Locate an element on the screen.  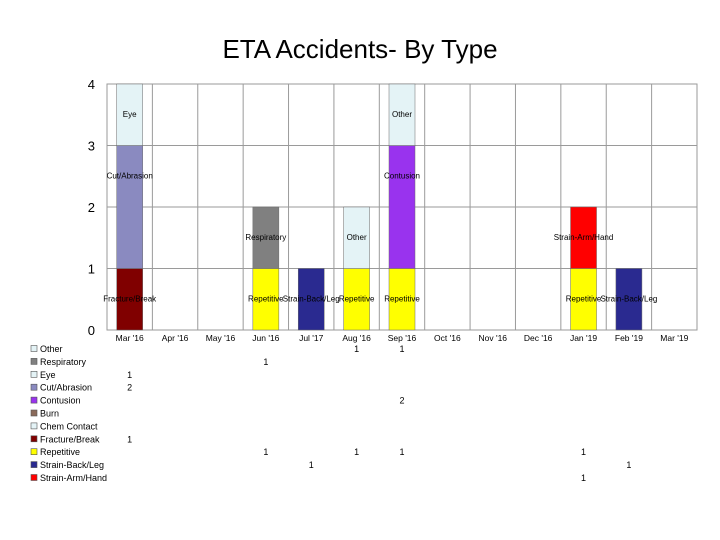
legend-swatch-chem-contact is located at coordinates (34, 426).